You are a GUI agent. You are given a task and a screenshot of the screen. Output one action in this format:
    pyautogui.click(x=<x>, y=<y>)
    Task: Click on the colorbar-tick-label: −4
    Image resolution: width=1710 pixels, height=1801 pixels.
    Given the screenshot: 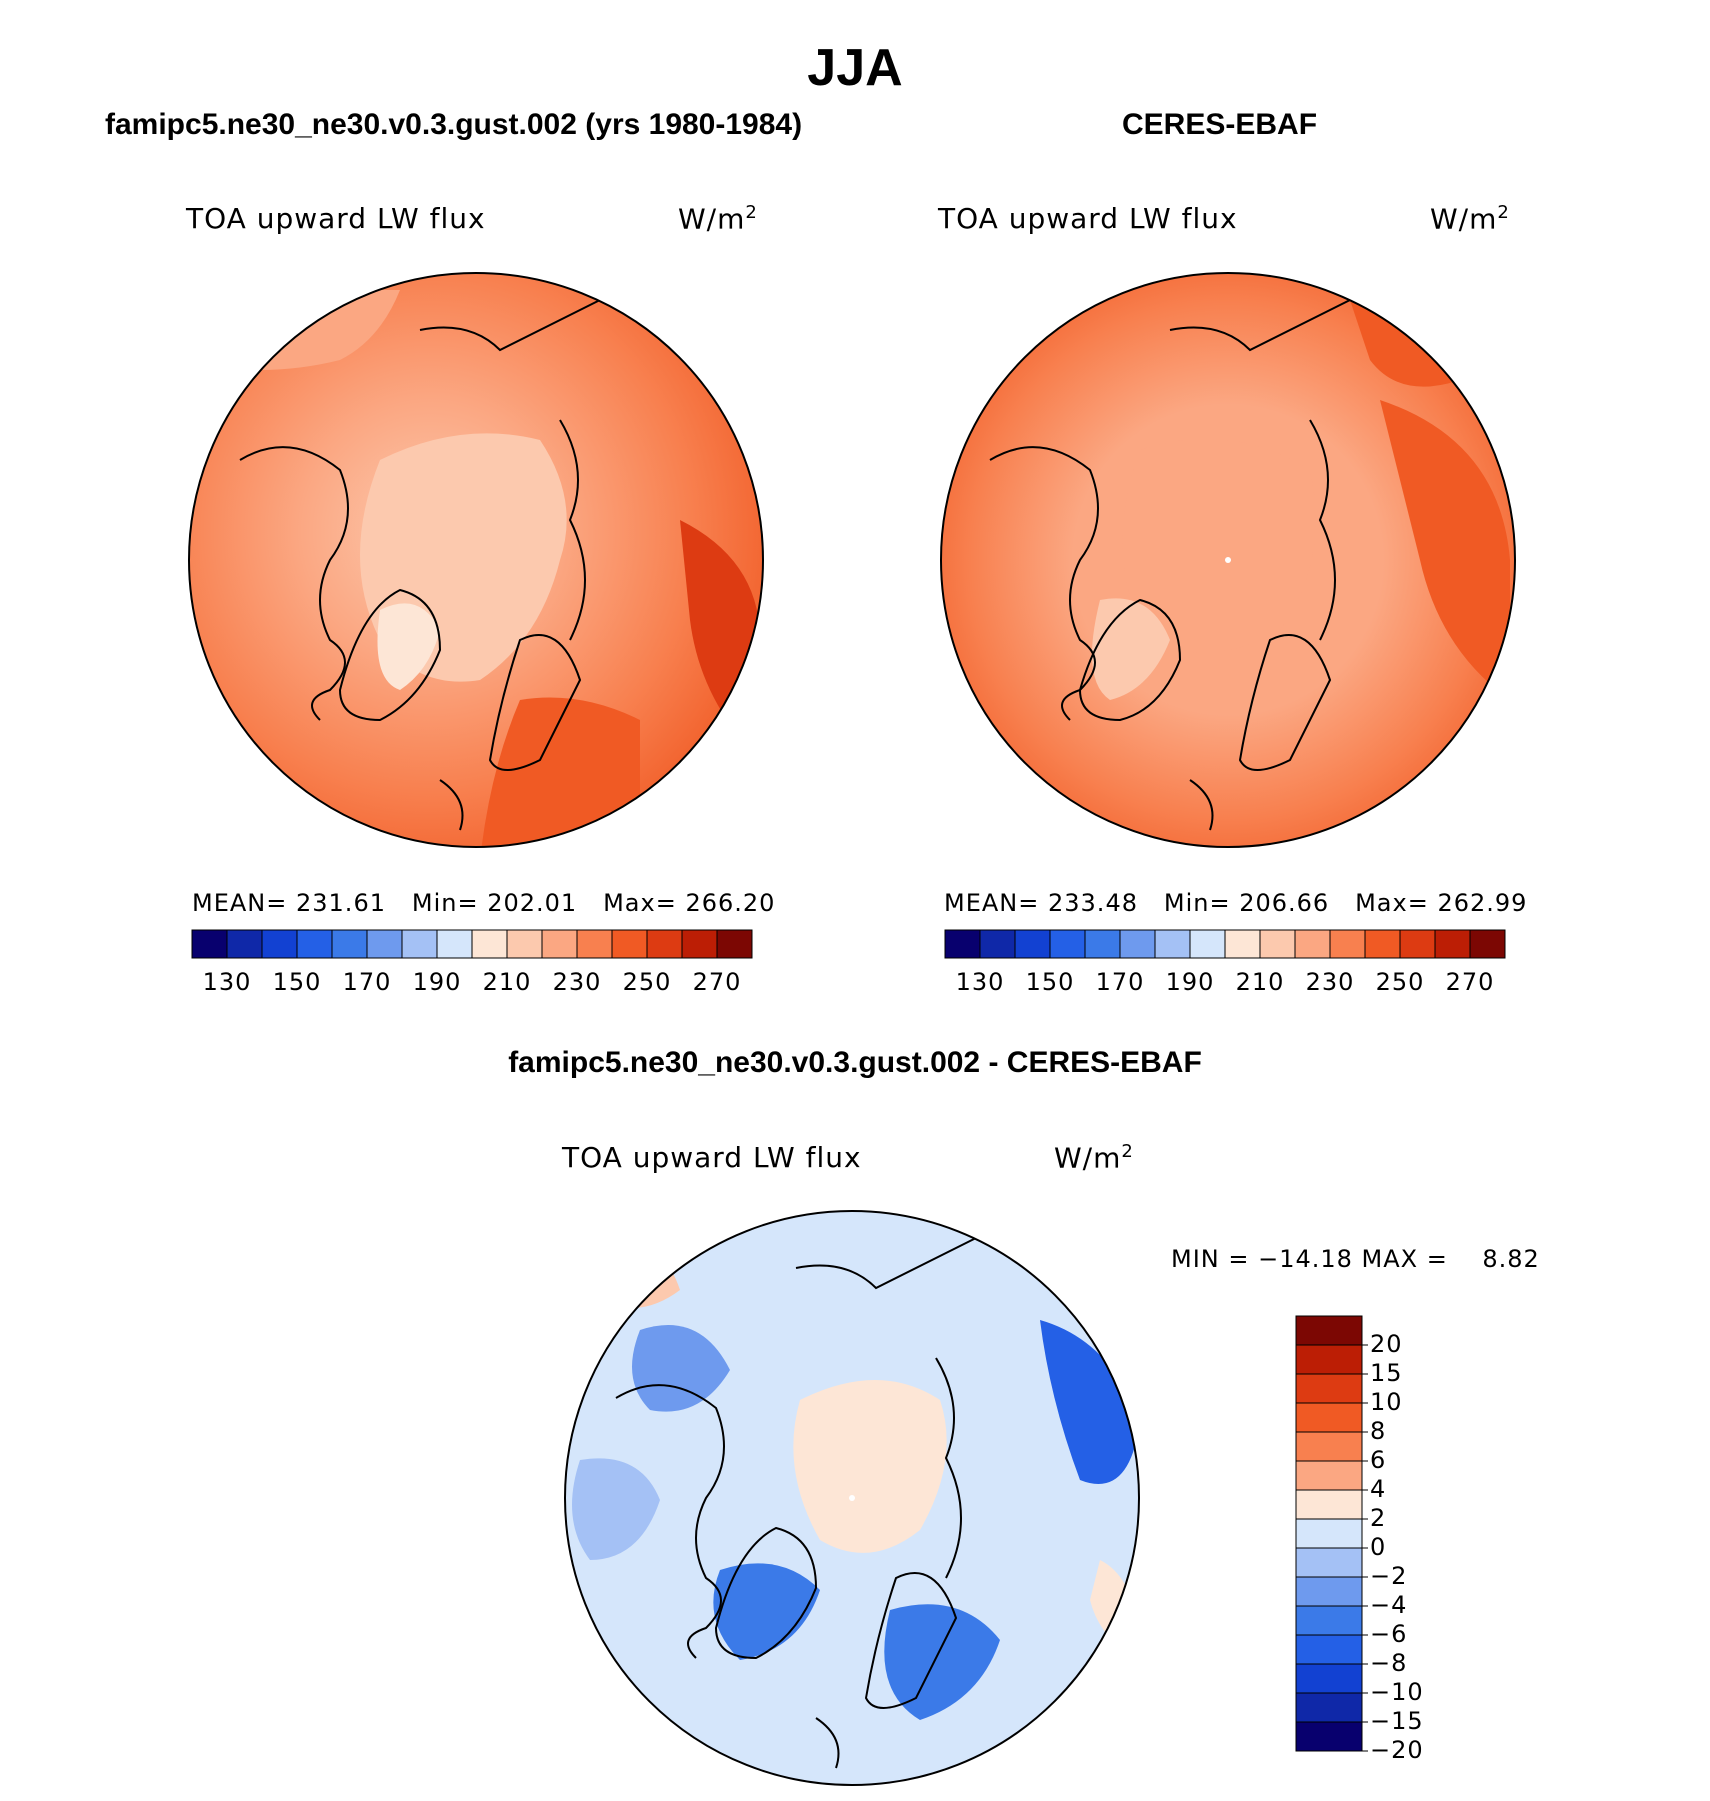 What is the action you would take?
    pyautogui.click(x=1389, y=1605)
    